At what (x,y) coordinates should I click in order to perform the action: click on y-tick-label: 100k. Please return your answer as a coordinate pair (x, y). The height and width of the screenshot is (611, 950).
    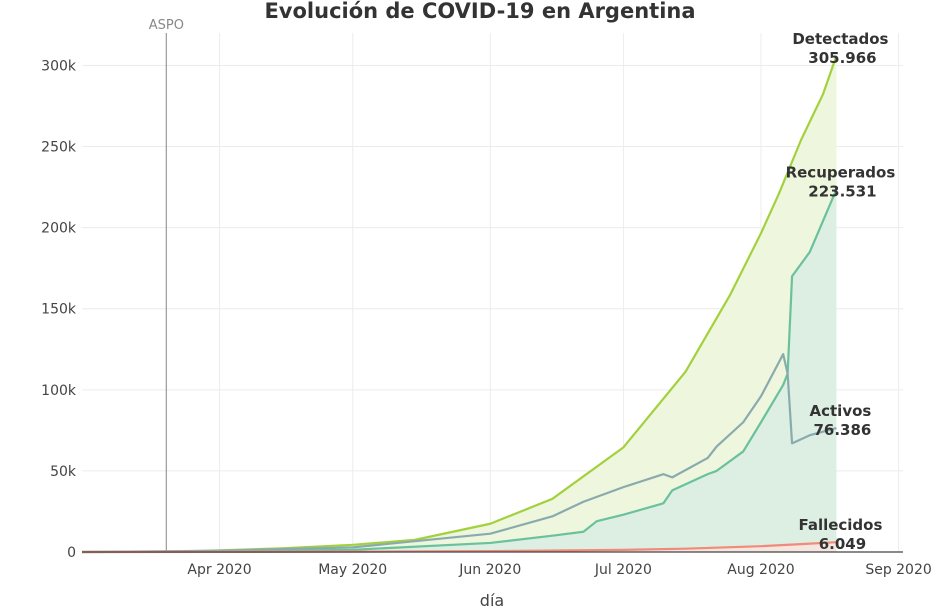
    Looking at the image, I should click on (59, 391).